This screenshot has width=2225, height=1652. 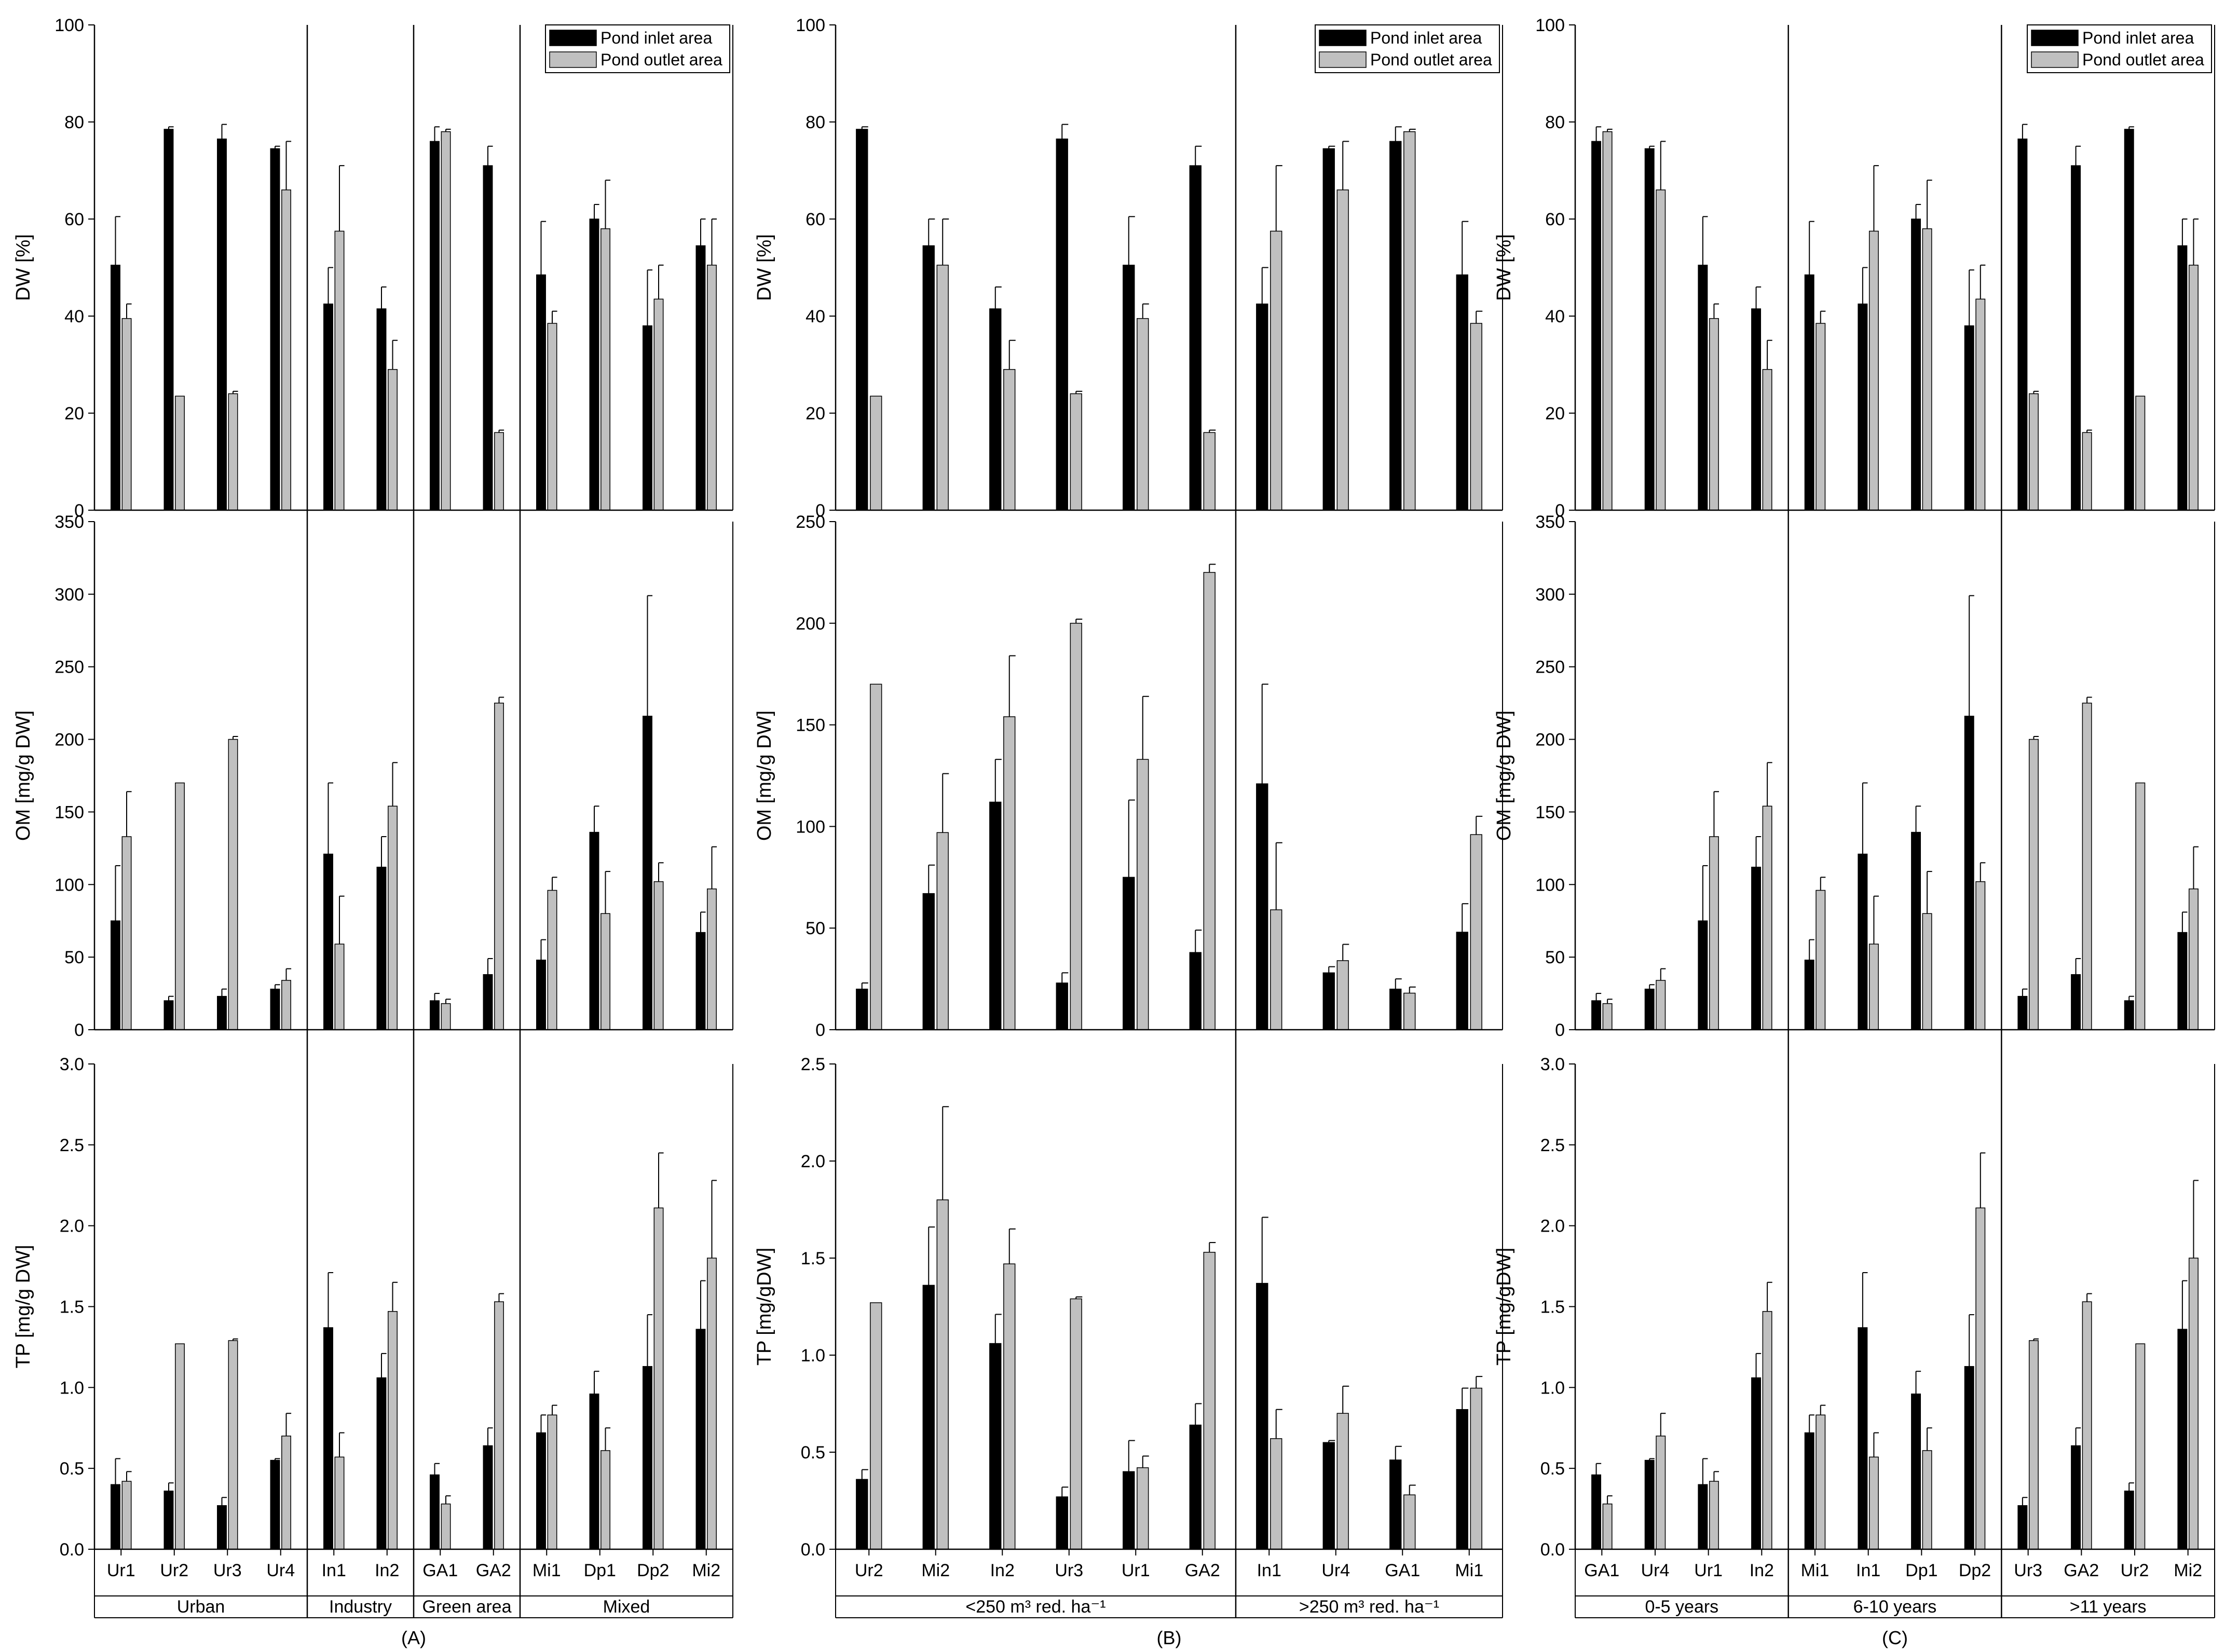 What do you see at coordinates (467, 1607) in the screenshot?
I see `group-label: Green area` at bounding box center [467, 1607].